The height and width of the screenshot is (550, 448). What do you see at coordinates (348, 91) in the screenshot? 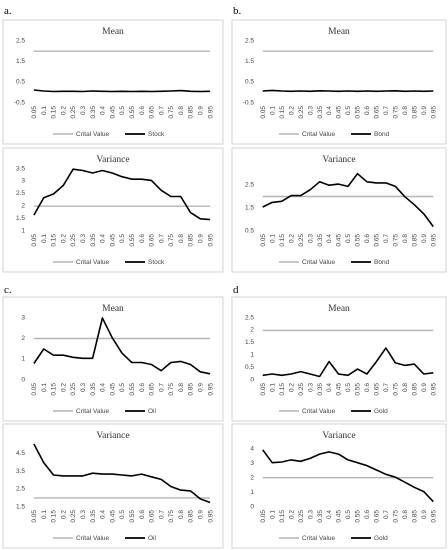
I see `series-line-bond` at bounding box center [348, 91].